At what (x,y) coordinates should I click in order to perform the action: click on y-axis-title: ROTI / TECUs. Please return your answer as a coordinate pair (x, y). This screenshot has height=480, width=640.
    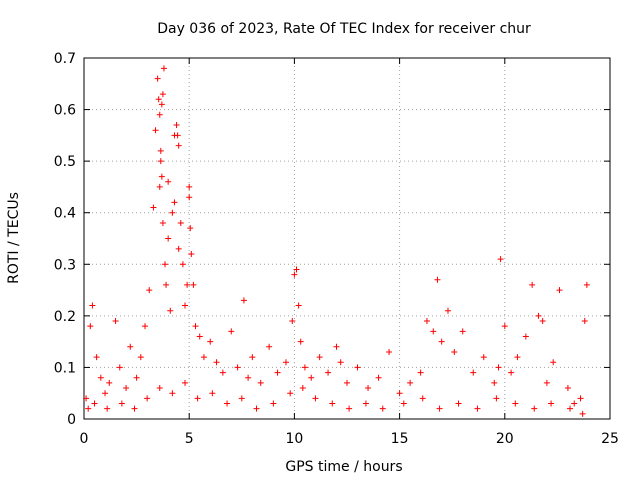
    Looking at the image, I should click on (14, 238).